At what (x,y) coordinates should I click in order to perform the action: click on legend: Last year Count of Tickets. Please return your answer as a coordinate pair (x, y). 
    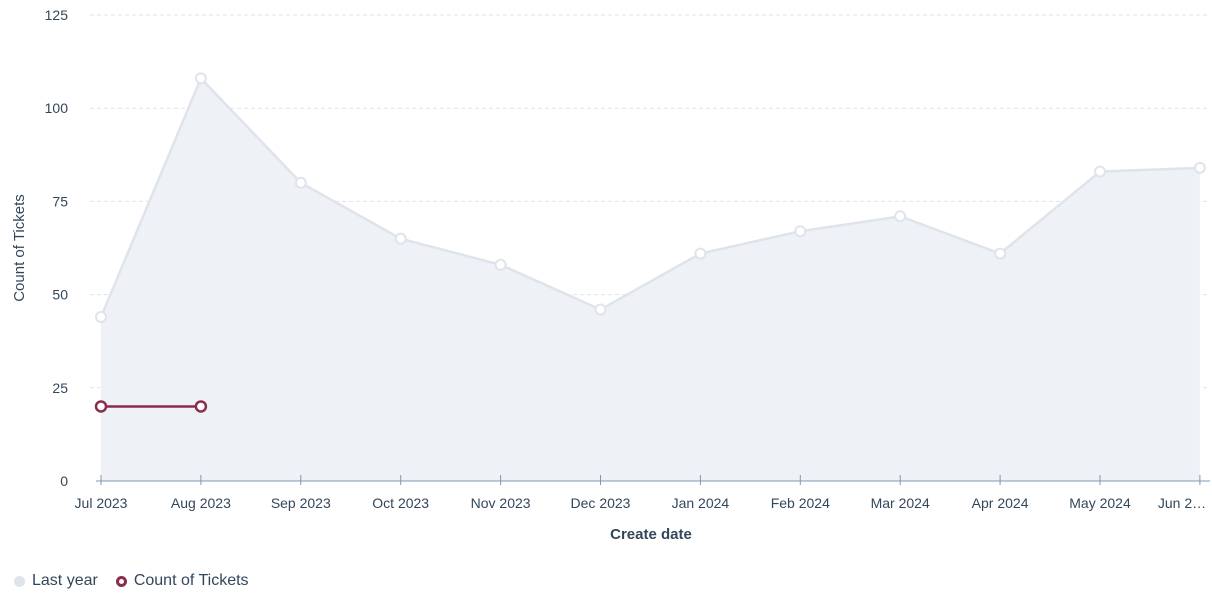
    Looking at the image, I should click on (131, 581).